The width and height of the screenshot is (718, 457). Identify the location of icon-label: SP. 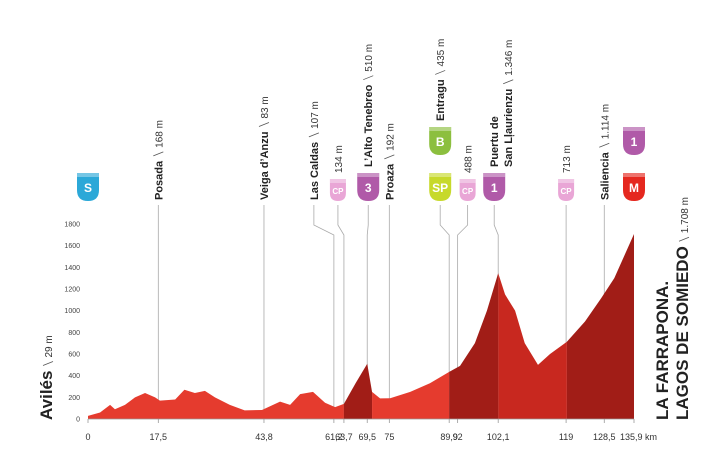
(440, 188).